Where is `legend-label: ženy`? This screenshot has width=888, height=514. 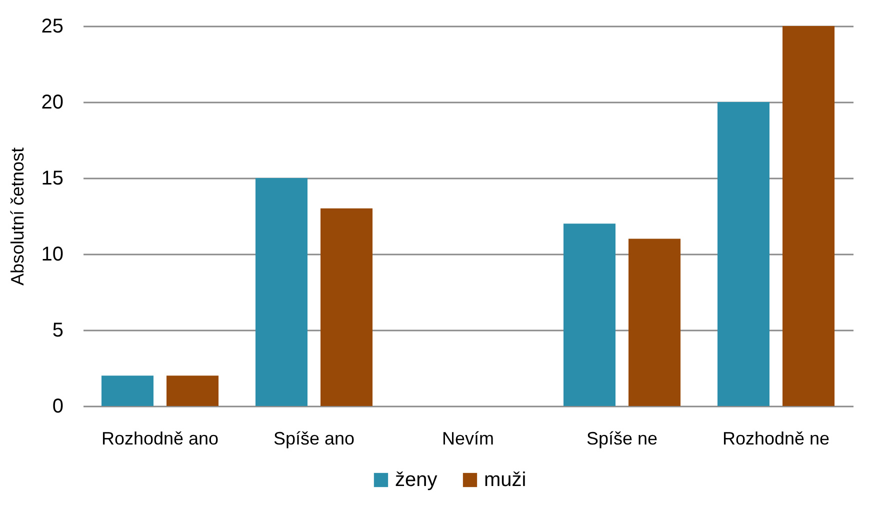 legend-label: ženy is located at coordinates (416, 480).